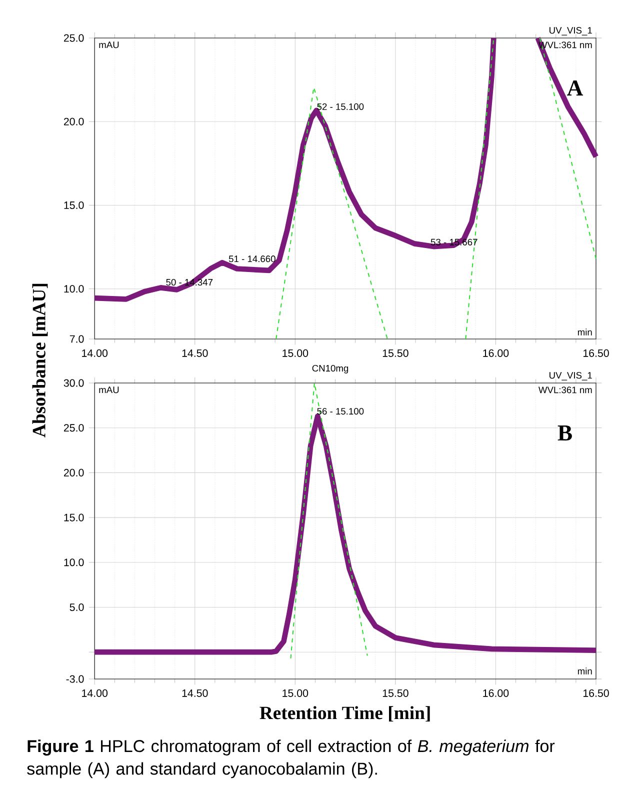 The height and width of the screenshot is (798, 630). I want to click on y-tick-label: -3.0, so click(75, 679).